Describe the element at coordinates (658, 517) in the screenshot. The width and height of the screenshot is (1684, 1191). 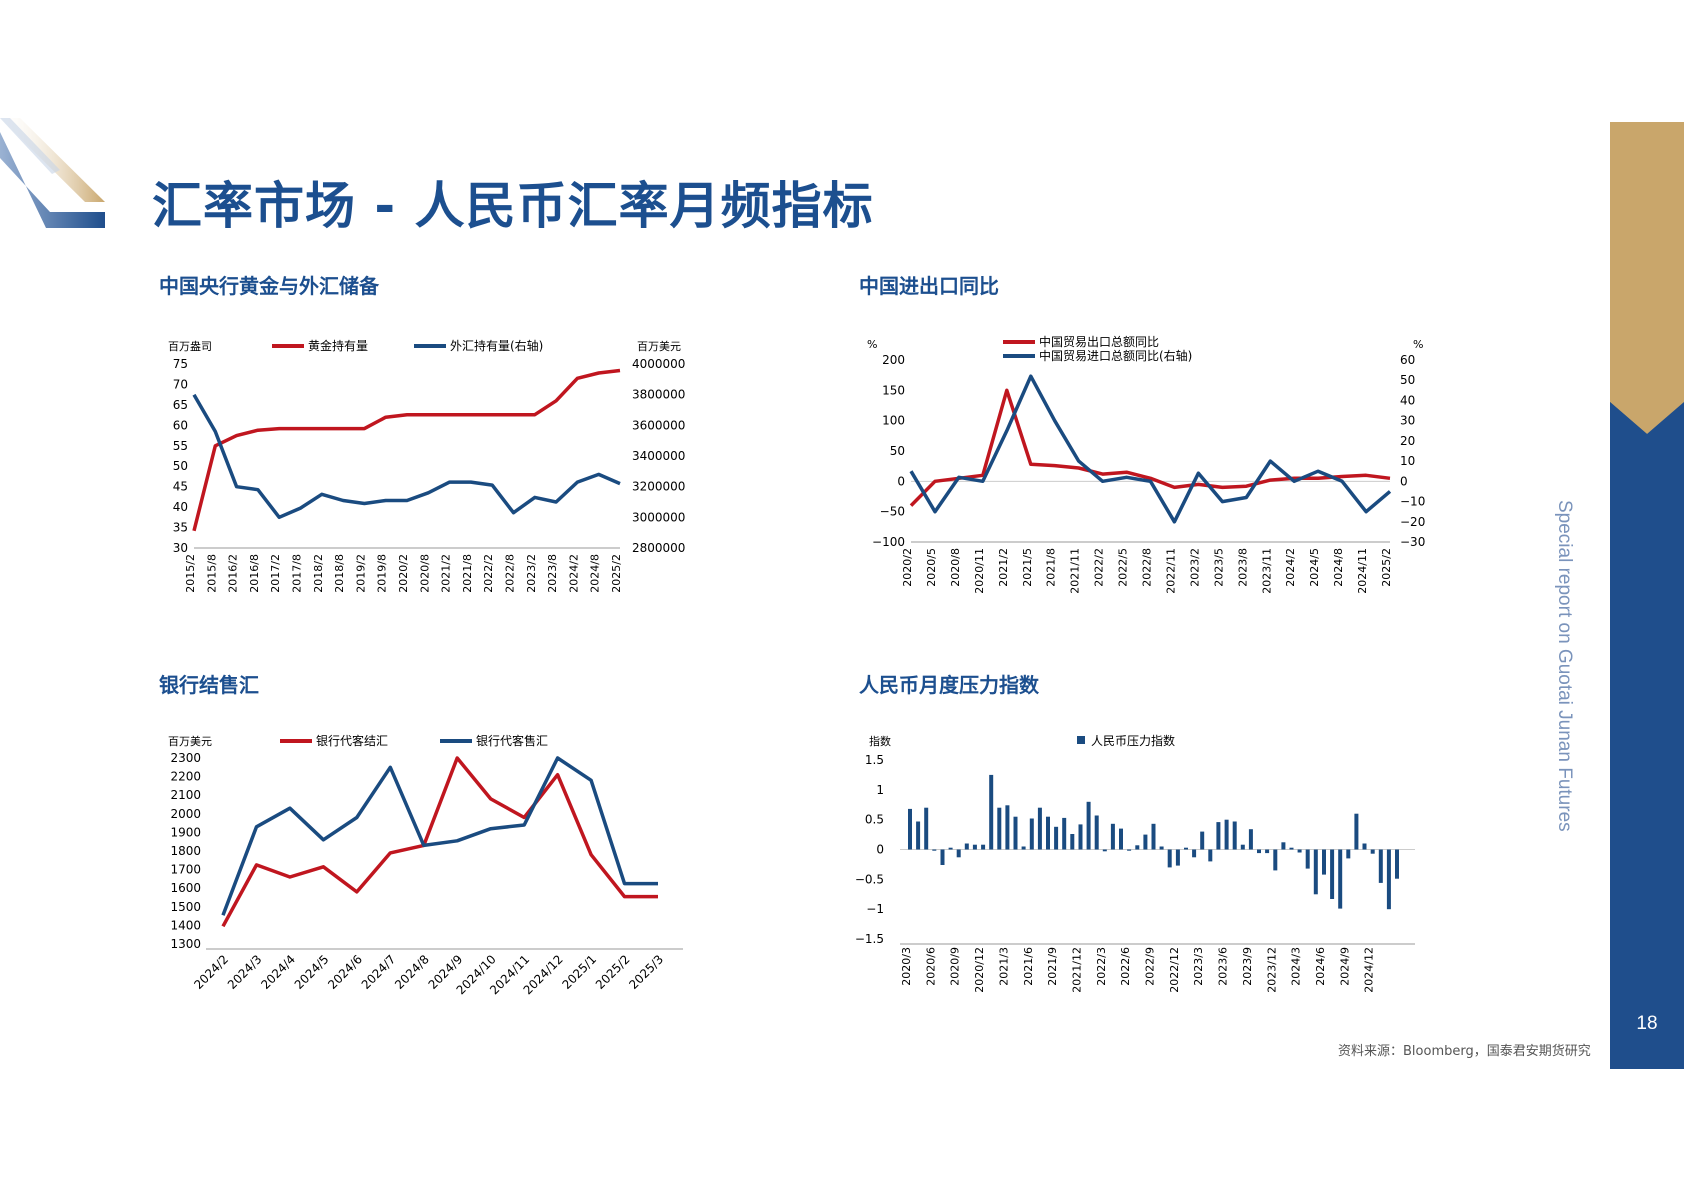
I see `y2-tick-label: 3000000` at that location.